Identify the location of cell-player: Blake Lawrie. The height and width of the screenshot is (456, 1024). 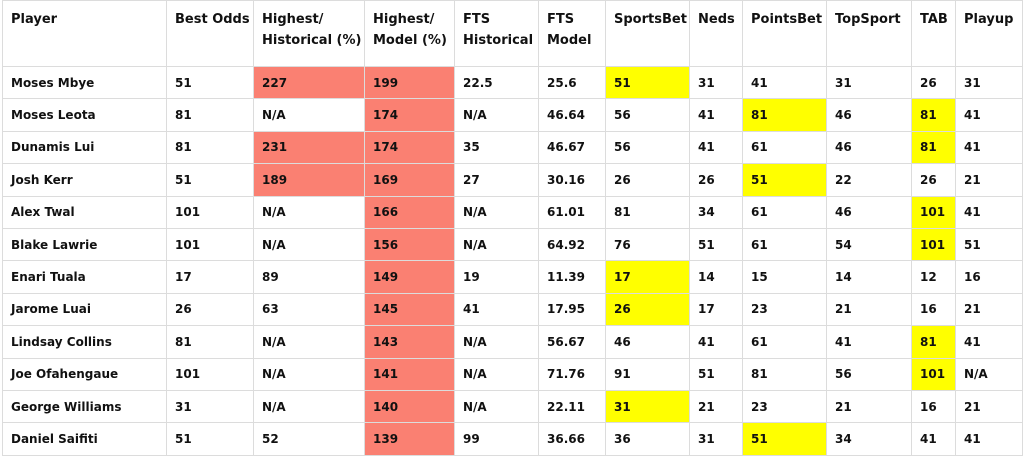
(84, 244).